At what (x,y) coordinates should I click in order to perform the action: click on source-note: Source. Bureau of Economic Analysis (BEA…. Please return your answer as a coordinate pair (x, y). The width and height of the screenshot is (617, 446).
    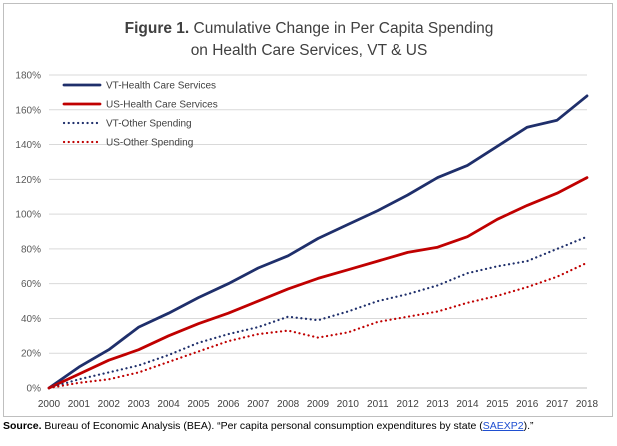
    Looking at the image, I should click on (268, 426).